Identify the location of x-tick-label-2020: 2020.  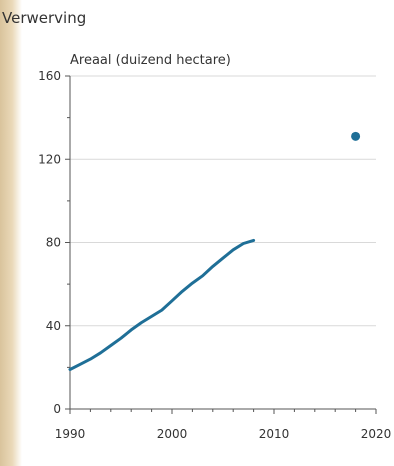
(376, 434).